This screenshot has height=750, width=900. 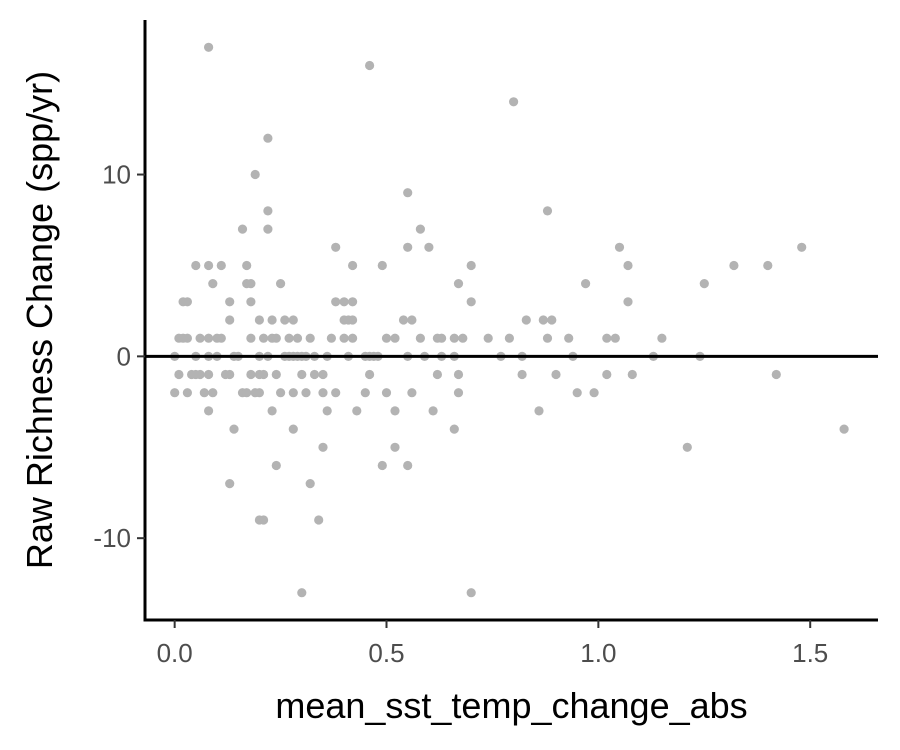 I want to click on y-axis-title: Raw Richness Change (spp/yr), so click(x=39, y=320).